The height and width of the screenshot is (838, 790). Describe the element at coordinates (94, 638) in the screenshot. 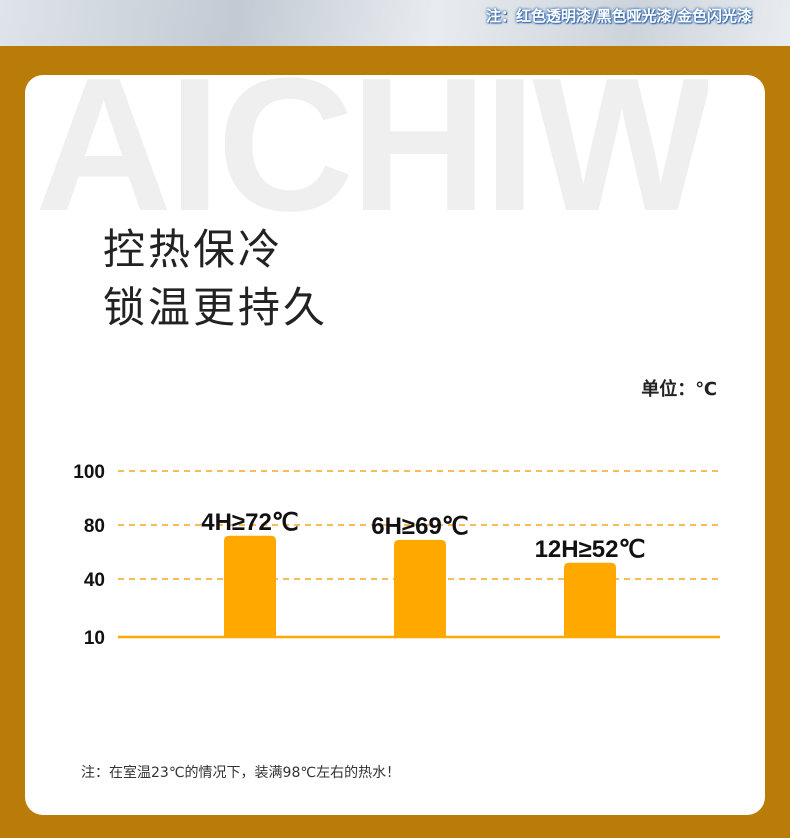

I see `y-tick-label: 10` at that location.